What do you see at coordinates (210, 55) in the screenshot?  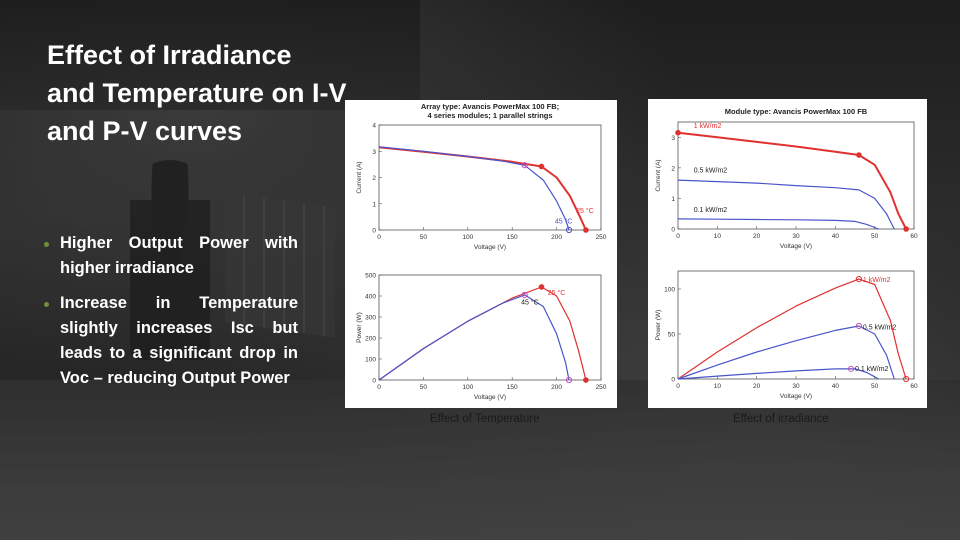 I see `bg-roof` at bounding box center [210, 55].